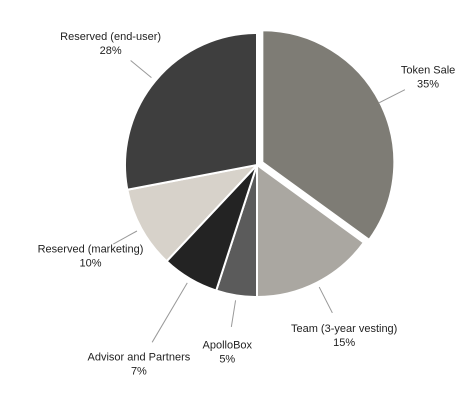  I want to click on slice-value-label: 5%, so click(227, 360).